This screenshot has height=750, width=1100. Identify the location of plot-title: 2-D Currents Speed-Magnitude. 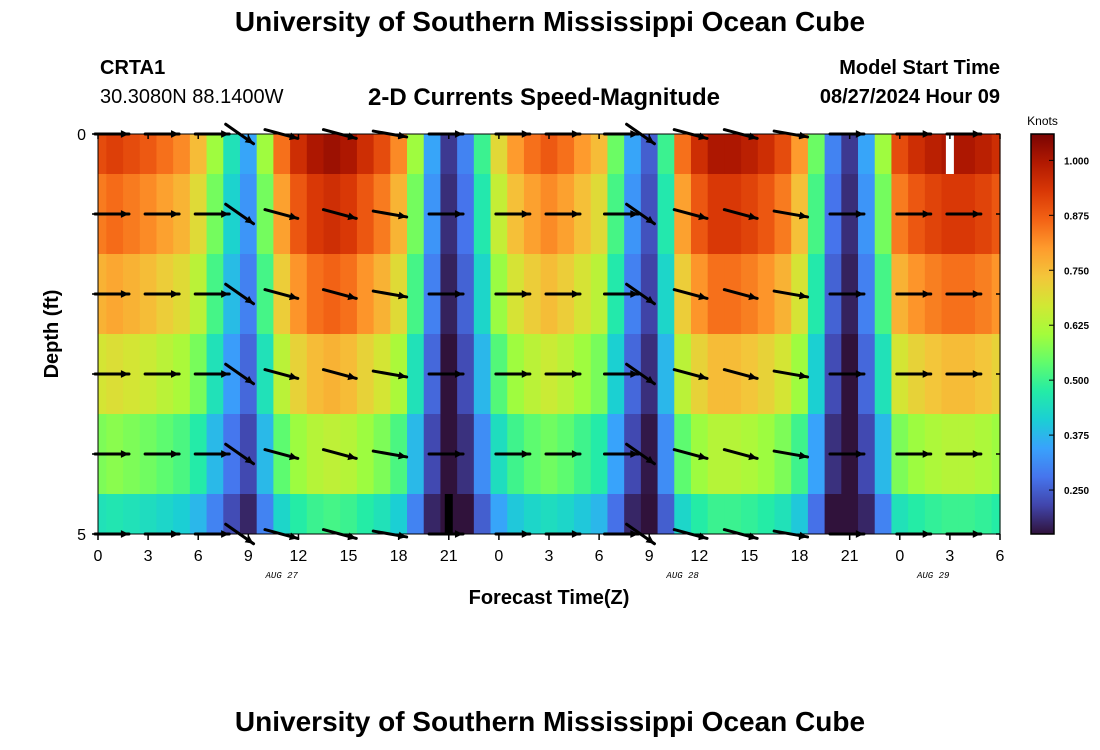
(544, 97).